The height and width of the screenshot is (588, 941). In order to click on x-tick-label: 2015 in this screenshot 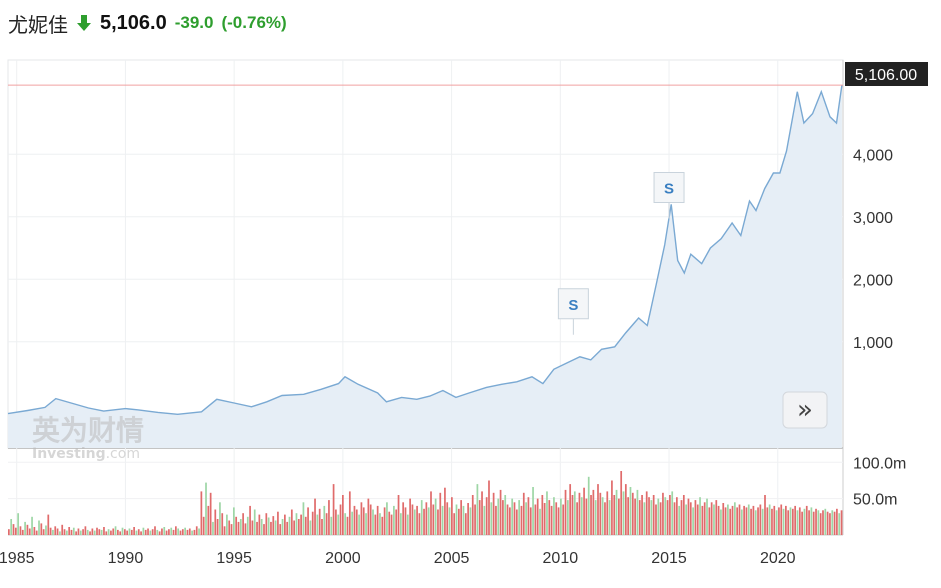, I will do `click(669, 558)`.